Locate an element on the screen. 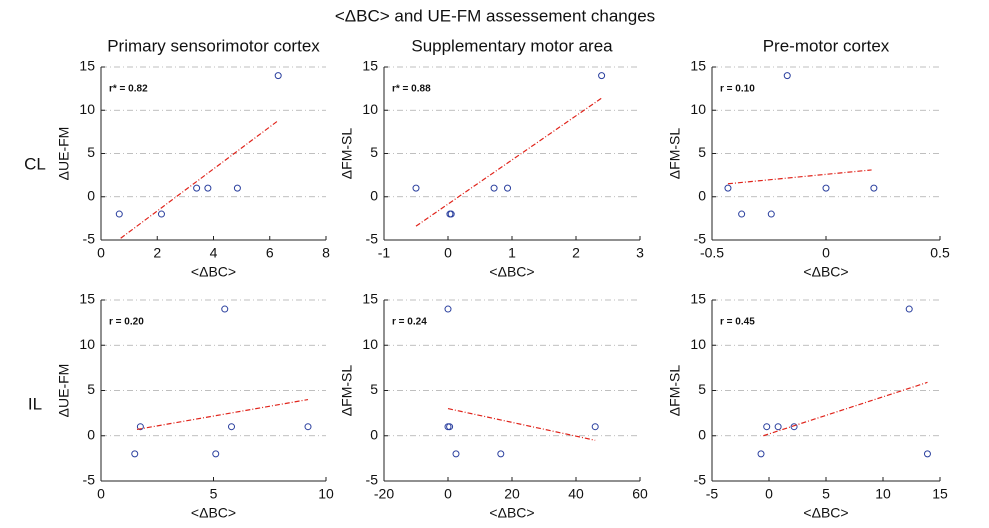  column-title: Pre-motor cortex is located at coordinates (826, 45).